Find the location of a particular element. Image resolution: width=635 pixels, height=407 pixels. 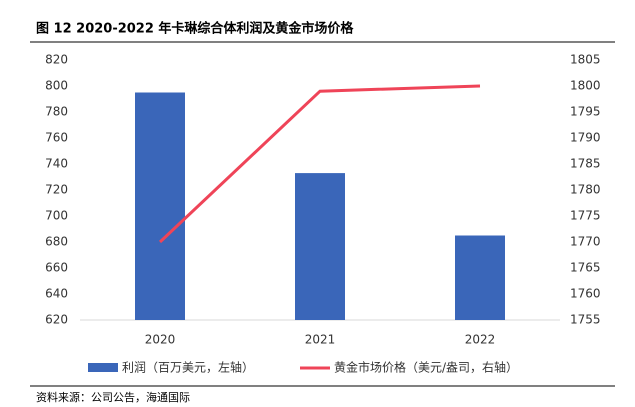

chart-title: 图 12 2020-2022 年卡琳综合体利润及黄金市场价格 is located at coordinates (195, 29).